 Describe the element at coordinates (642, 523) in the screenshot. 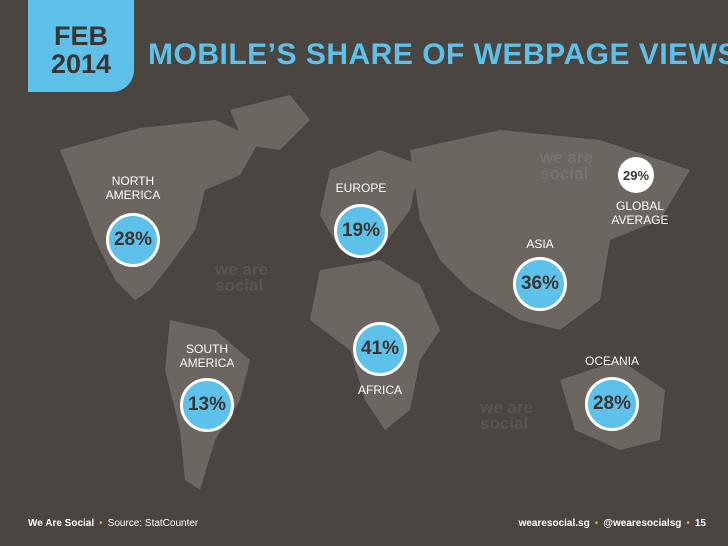

I see `footer-handle: @wearesocialsg` at that location.